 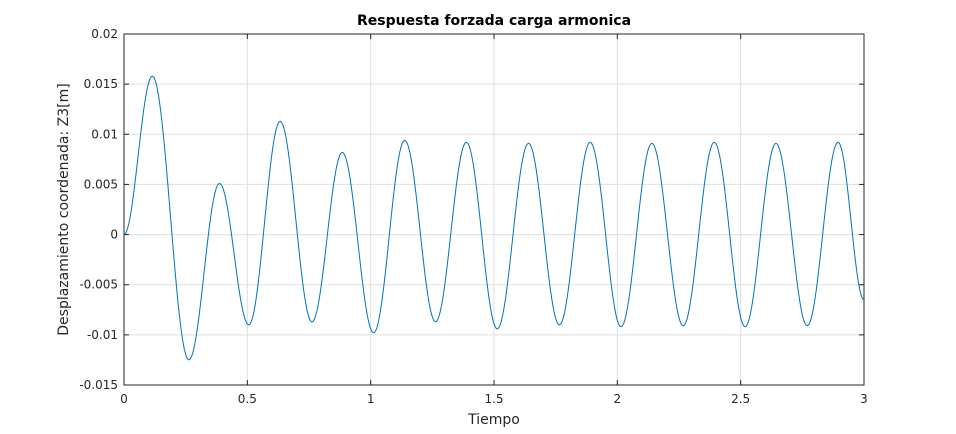 What do you see at coordinates (493, 399) in the screenshot?
I see `x-tick-label: 1.5` at bounding box center [493, 399].